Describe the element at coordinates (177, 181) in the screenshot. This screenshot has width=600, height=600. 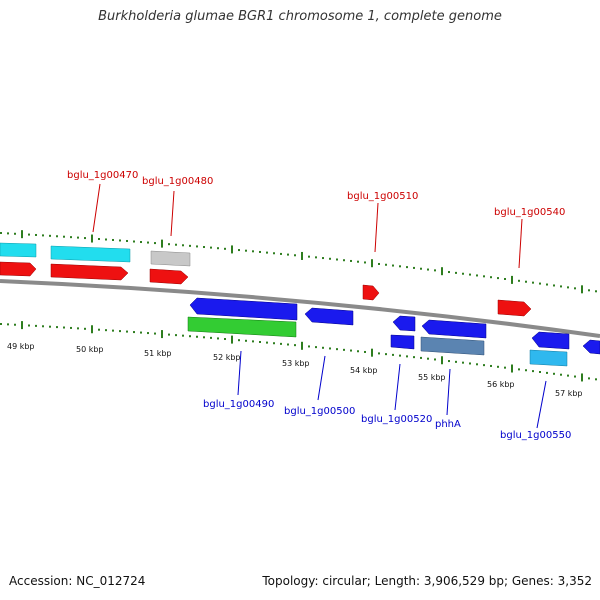
I see `label-bglu_1g00480: bglu_1g00480` at that location.